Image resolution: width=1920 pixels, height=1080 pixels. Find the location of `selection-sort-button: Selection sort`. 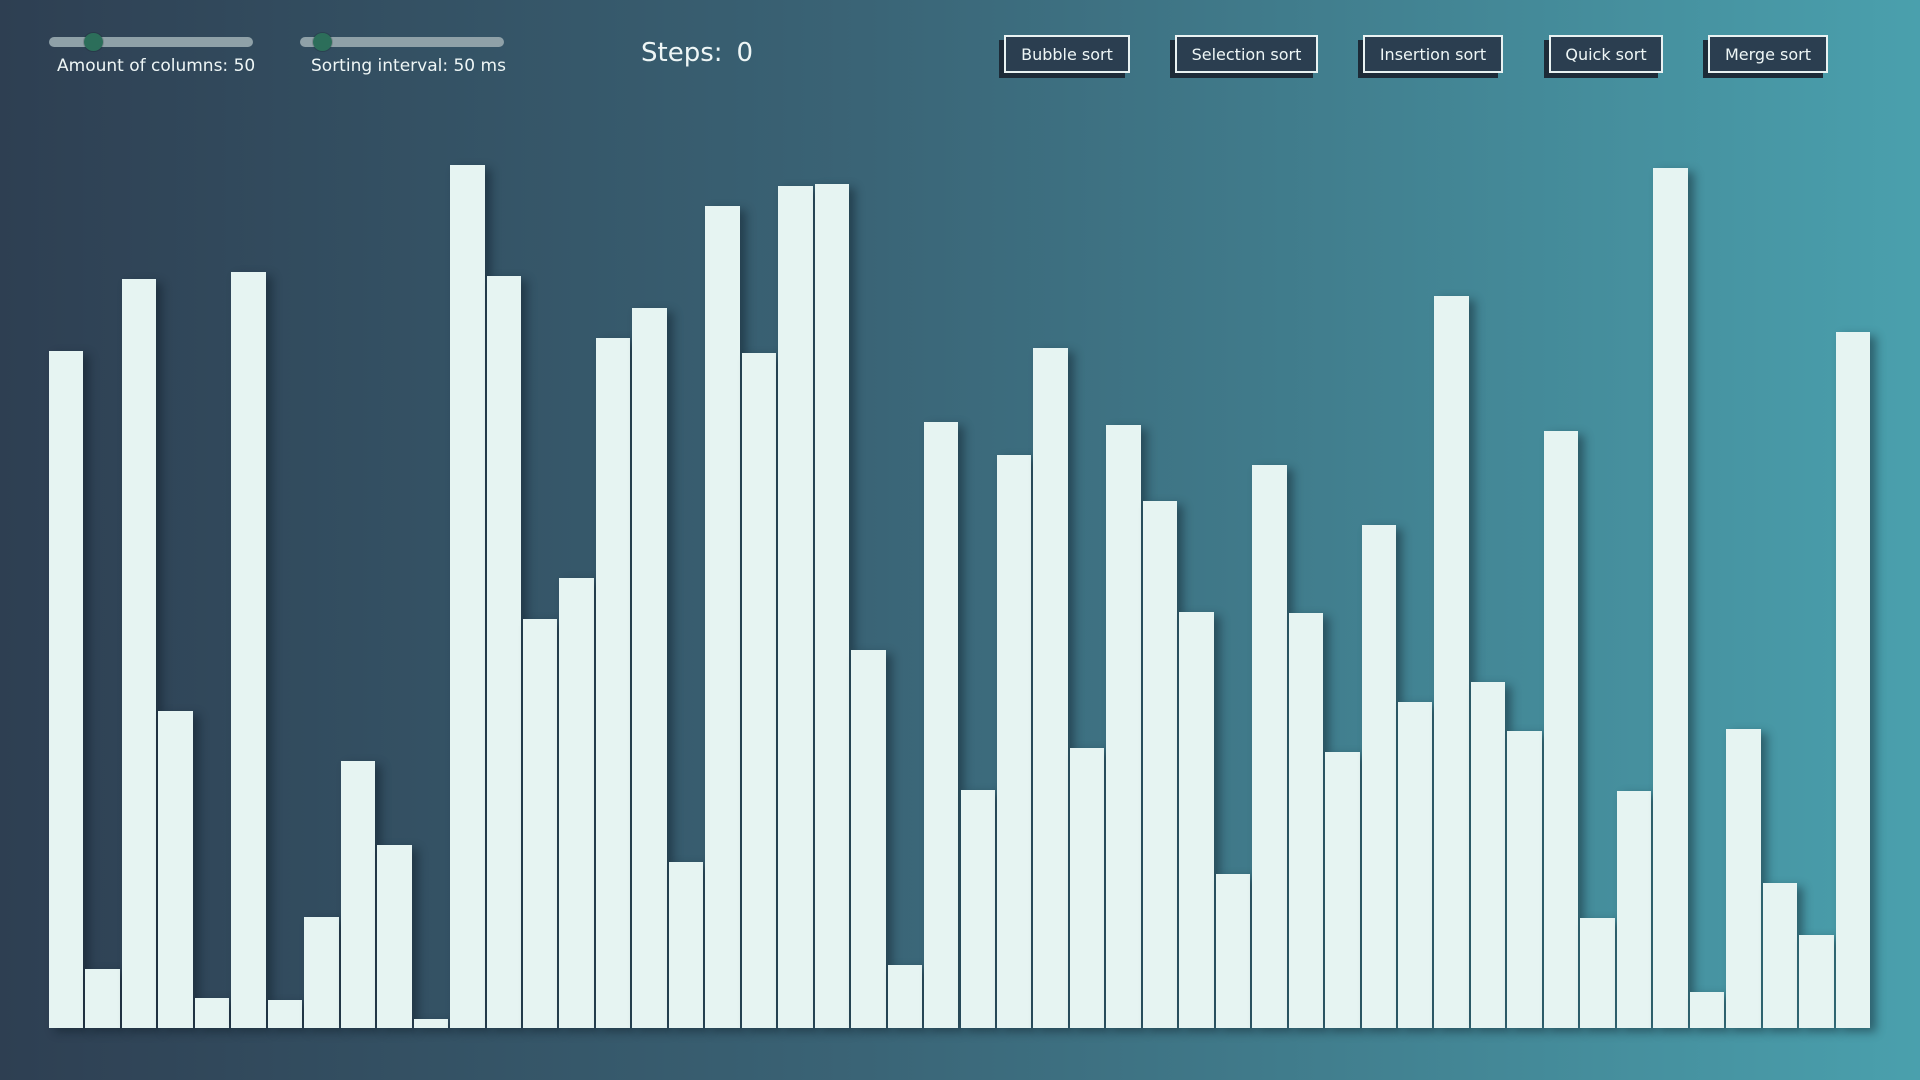

selection-sort-button: Selection sort is located at coordinates (1246, 54).